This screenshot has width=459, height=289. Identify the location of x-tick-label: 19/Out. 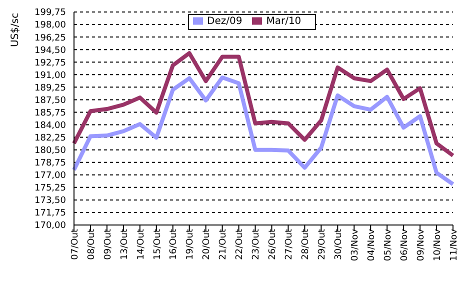
(191, 244).